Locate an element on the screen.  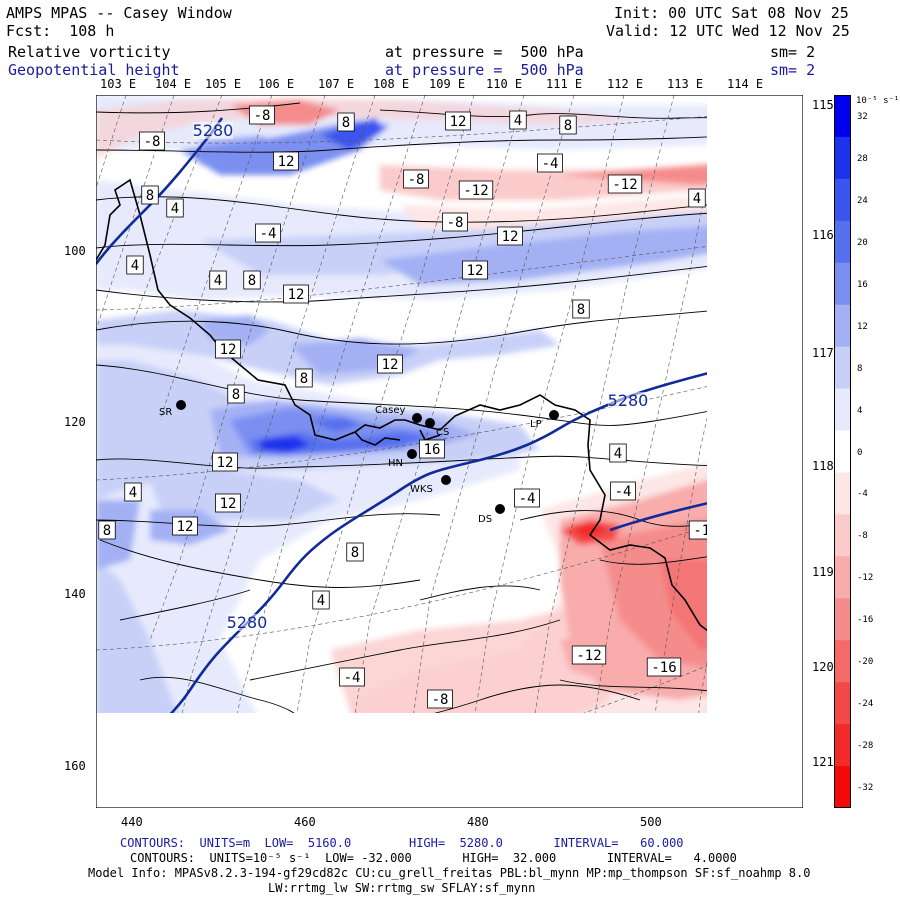
colorbar-label: 32 is located at coordinates (862, 116).